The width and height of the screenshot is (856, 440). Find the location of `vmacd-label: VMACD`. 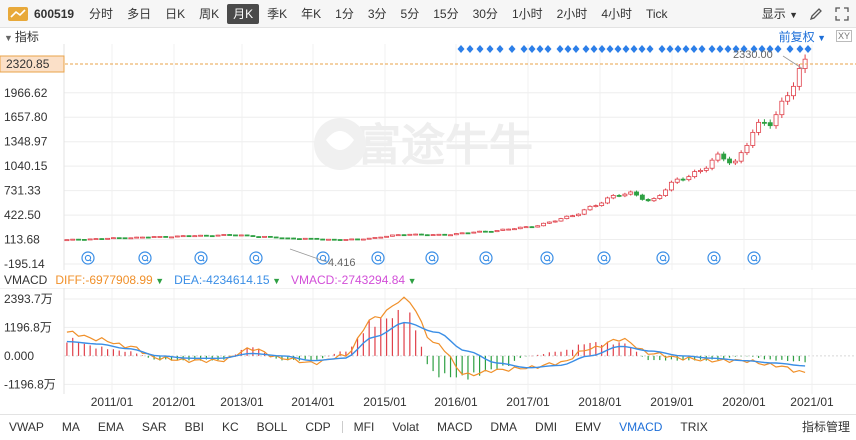

vmacd-label: VMACD is located at coordinates (26, 280).